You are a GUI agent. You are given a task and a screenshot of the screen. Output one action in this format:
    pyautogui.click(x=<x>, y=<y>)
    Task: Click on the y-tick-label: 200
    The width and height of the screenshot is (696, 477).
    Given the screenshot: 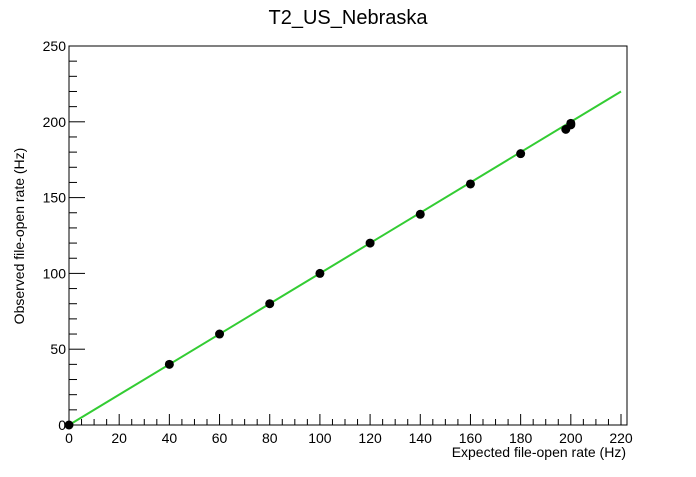 What is the action you would take?
    pyautogui.click(x=55, y=122)
    